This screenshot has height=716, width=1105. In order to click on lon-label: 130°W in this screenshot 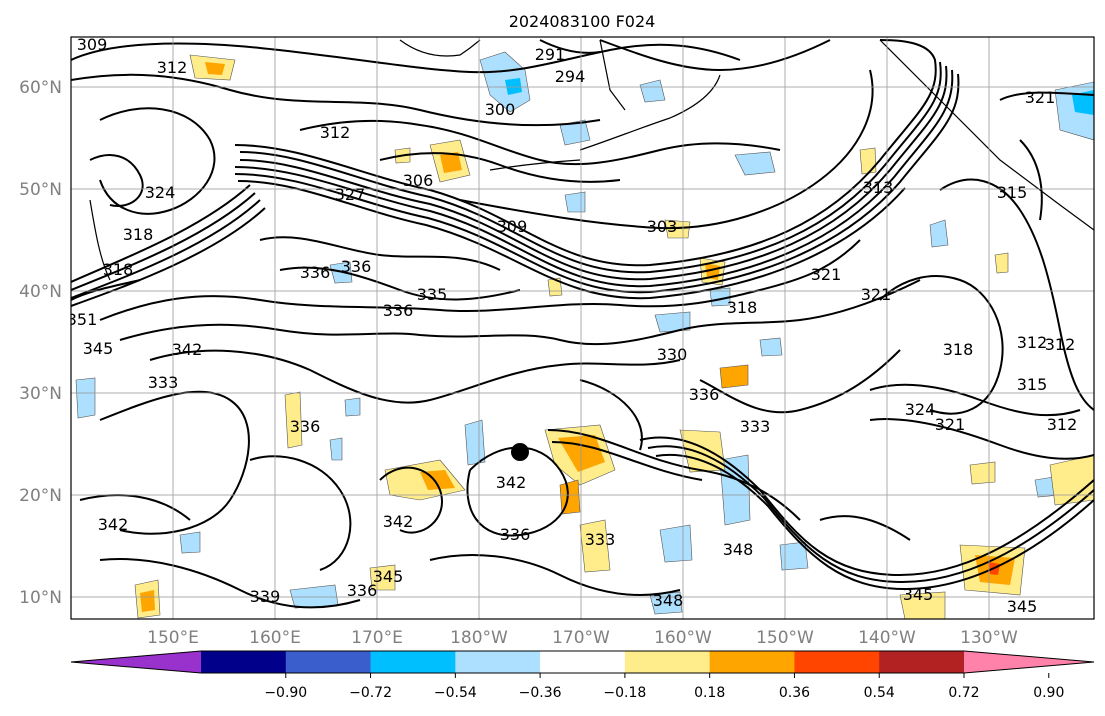, I will do `click(989, 638)`.